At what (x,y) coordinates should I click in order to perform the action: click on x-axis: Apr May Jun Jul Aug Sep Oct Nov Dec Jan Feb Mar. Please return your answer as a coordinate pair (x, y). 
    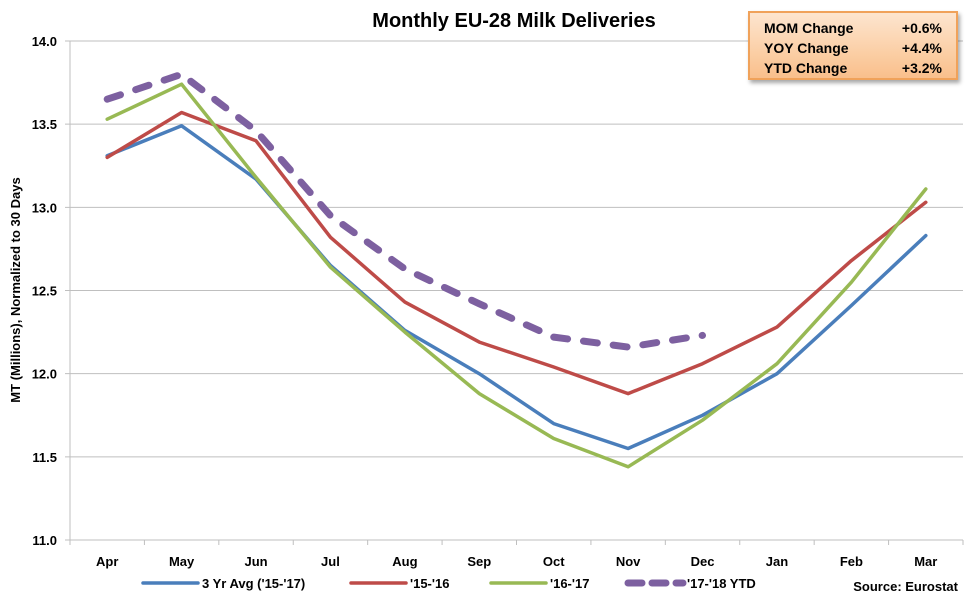
    Looking at the image, I should click on (516, 554).